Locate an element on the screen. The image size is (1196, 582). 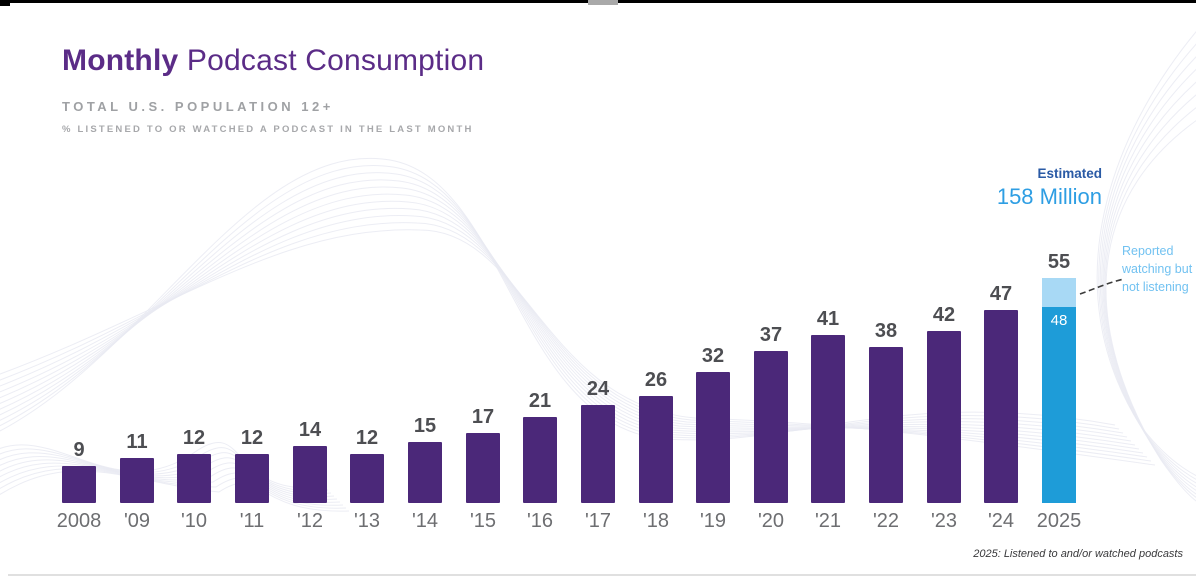
x-axis-label: '17 is located at coordinates (598, 521).